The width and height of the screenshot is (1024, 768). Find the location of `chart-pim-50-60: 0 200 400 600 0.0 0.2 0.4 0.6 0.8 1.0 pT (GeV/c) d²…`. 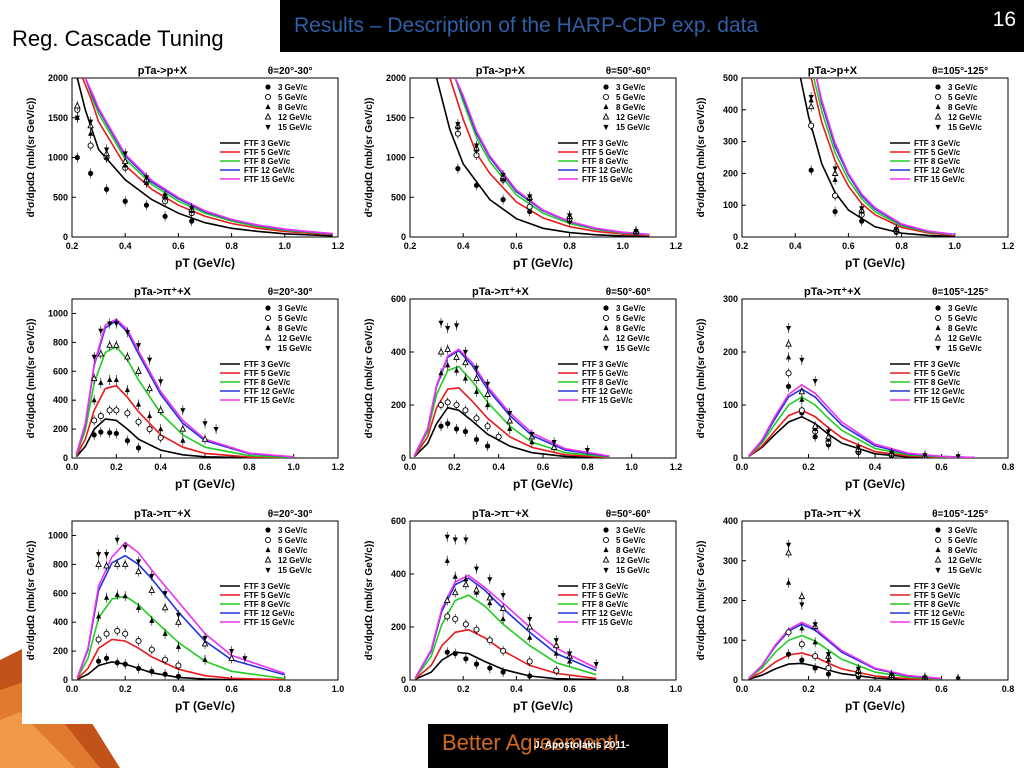

chart-pim-50-60: 0 200 400 600 0.0 0.2 0.4 0.6 0.8 1.0 pT (GeV/c) d²… is located at coordinates (523, 610).